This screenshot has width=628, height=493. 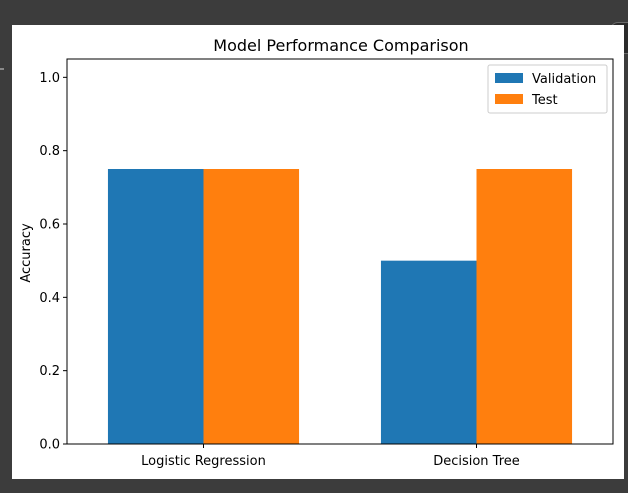 What do you see at coordinates (49, 371) in the screenshot?
I see `y-tick-label: 0.2` at bounding box center [49, 371].